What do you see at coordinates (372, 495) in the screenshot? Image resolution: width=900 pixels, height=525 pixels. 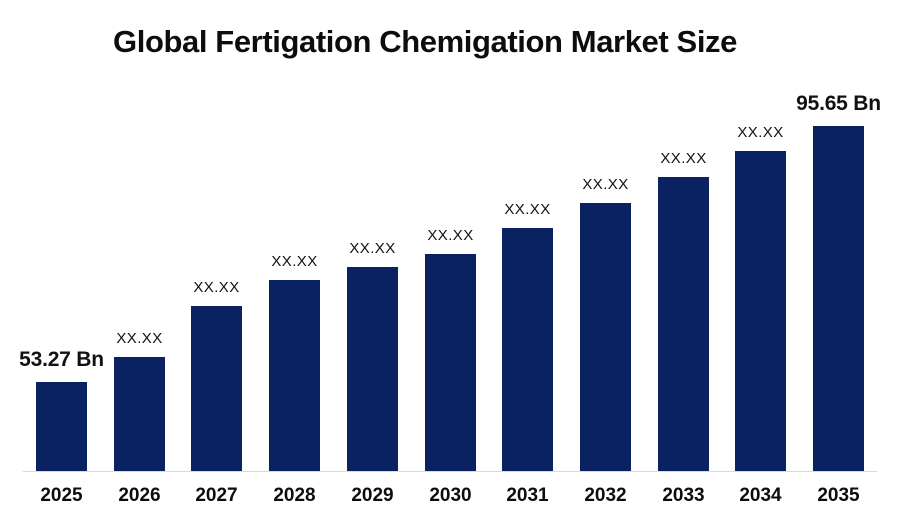 I see `x-axis-tick-2029: 2029` at bounding box center [372, 495].